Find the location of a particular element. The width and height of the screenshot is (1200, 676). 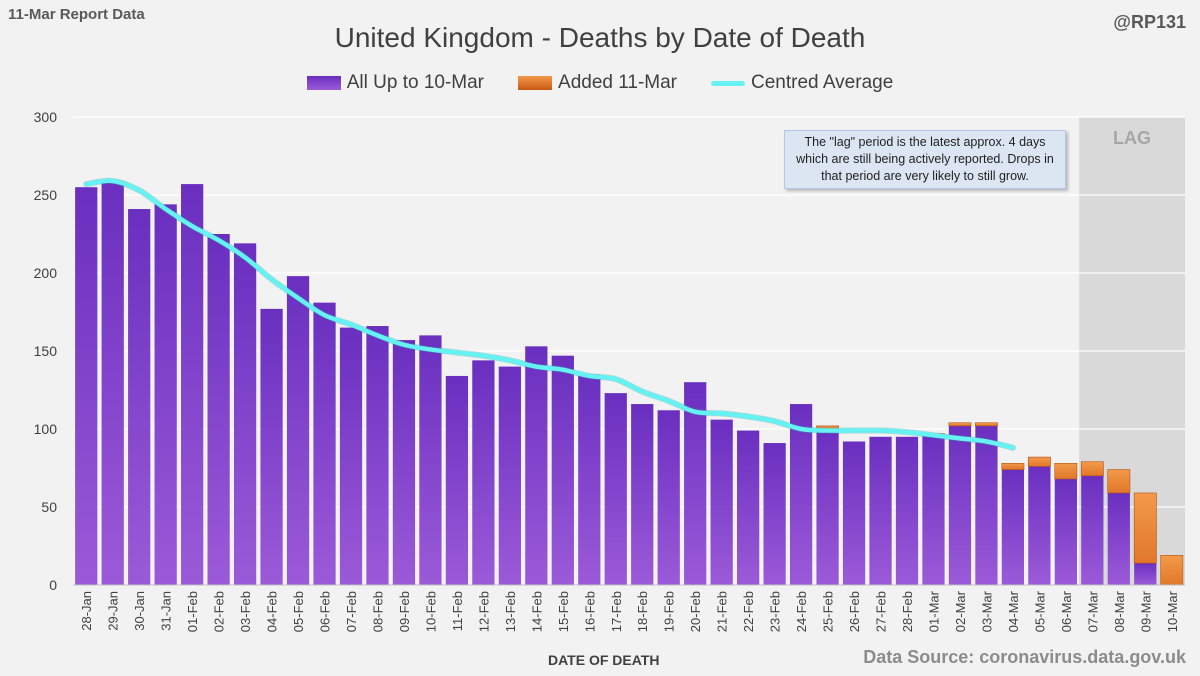

x-tick-label: 09-Feb is located at coordinates (404, 611).